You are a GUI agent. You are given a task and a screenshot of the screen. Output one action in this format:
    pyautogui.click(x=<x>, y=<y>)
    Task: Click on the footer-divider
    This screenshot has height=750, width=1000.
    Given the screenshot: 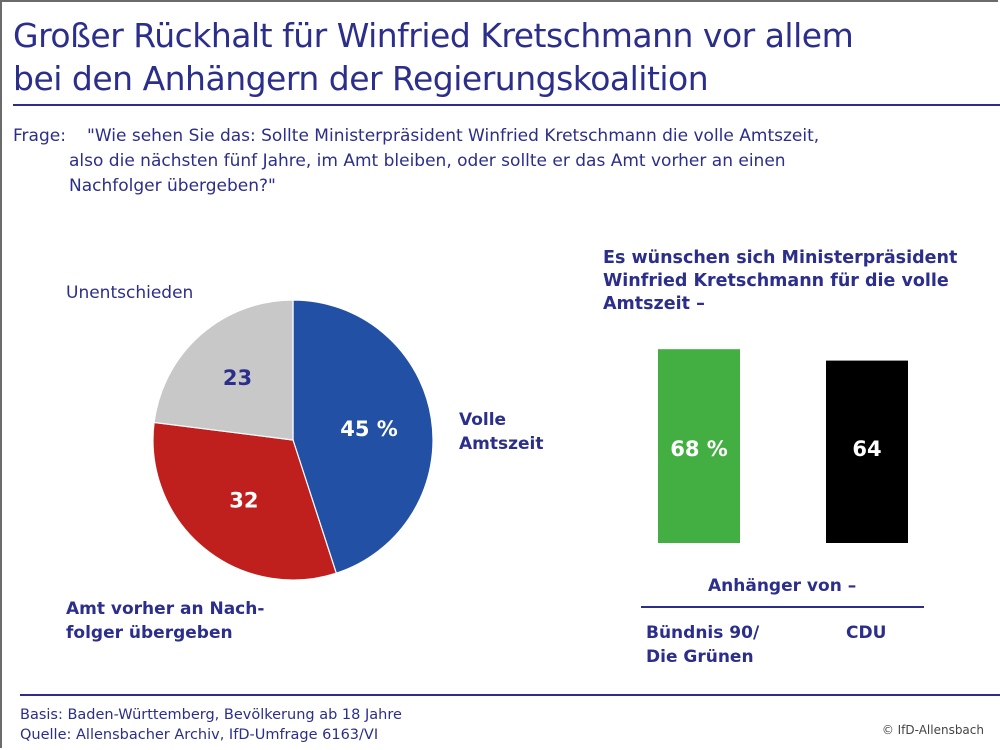 What is the action you would take?
    pyautogui.click(x=510, y=695)
    